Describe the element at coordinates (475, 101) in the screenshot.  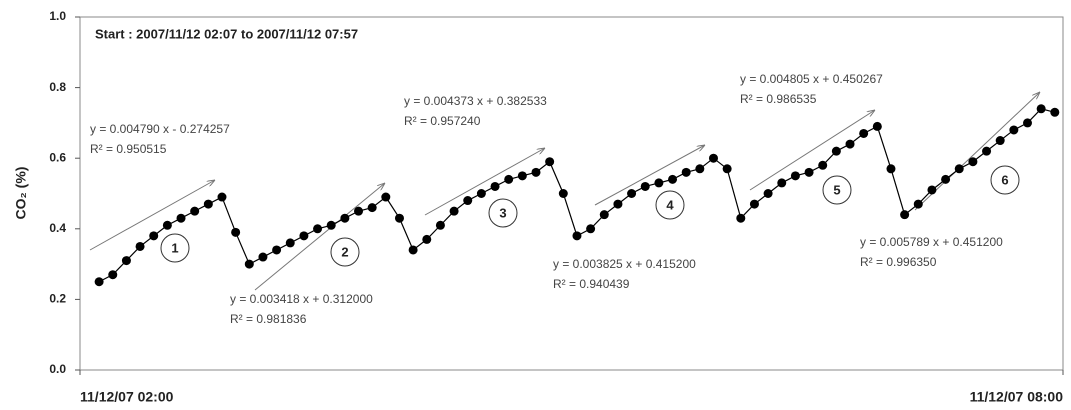
I see `trend-equation: y = 0.004373 x + 0.382533` at that location.